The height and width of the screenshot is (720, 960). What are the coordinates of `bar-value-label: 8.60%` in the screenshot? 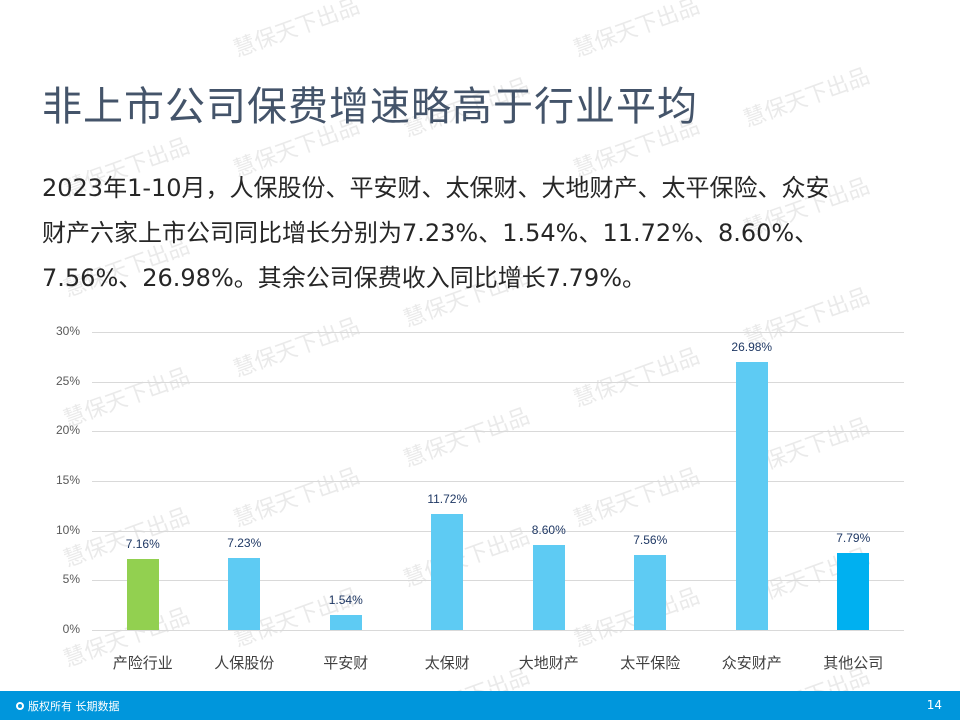 It's located at (548, 529).